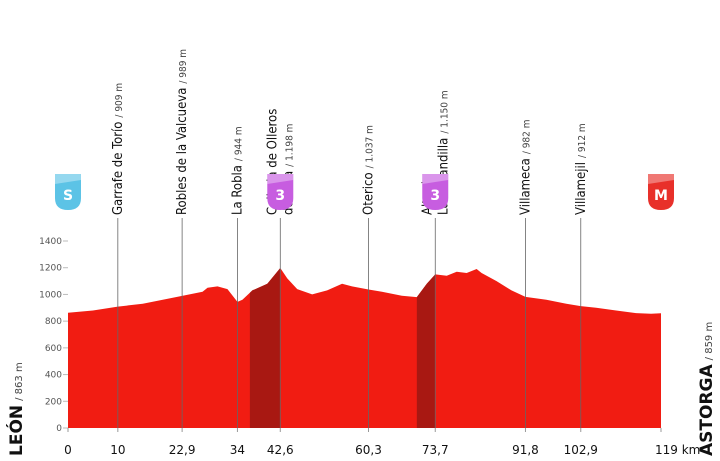  Describe the element at coordinates (59, 429) in the screenshot. I see `y-tick-label: 0` at that location.